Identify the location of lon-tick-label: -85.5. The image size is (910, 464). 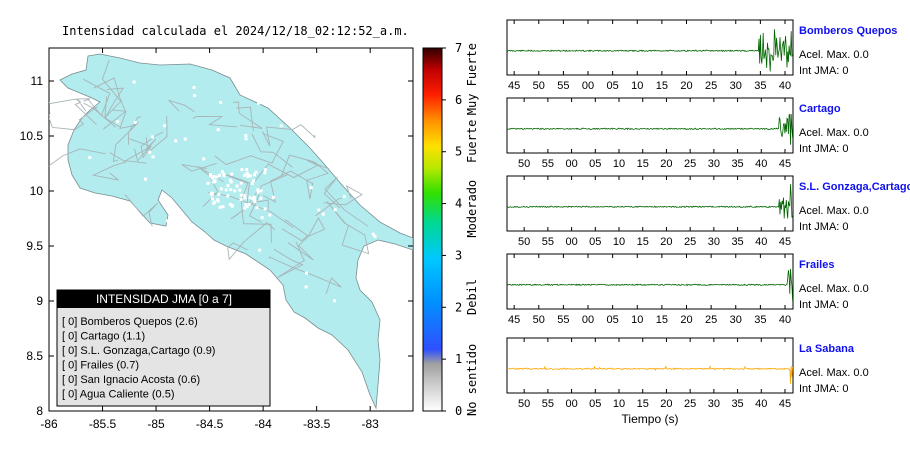
(103, 424).